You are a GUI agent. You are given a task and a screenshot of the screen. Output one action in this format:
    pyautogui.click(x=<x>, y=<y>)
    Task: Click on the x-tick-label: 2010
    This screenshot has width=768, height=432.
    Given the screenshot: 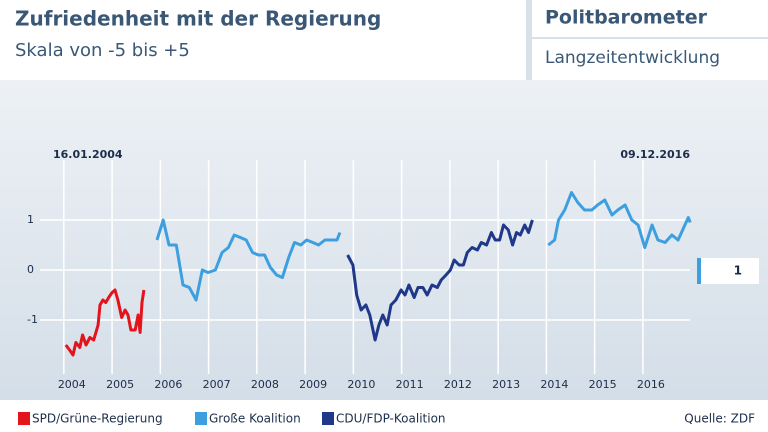 What is the action you would take?
    pyautogui.click(x=361, y=384)
    